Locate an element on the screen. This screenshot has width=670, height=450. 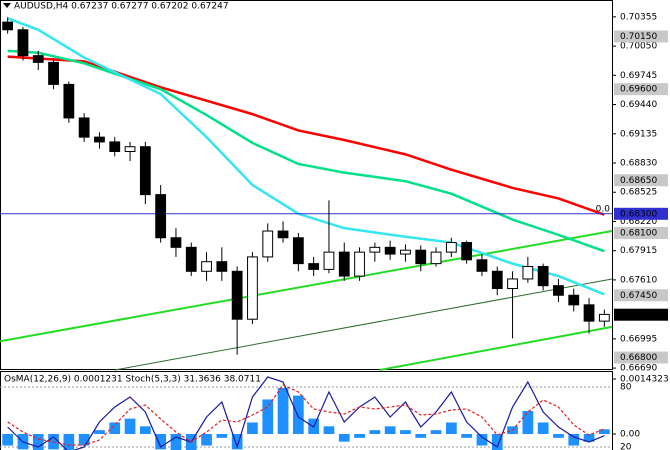
y-tick-label: 0.66995 is located at coordinates (638, 339).